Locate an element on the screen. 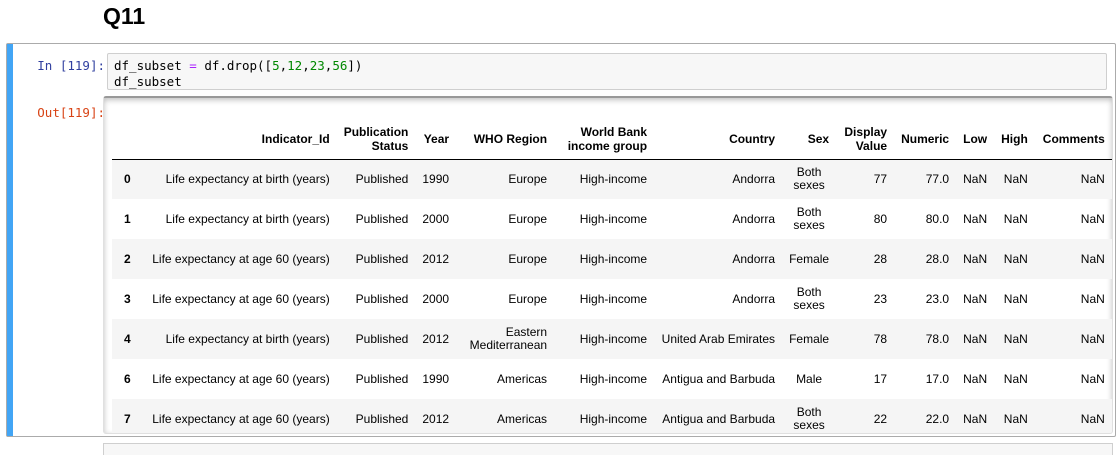 The height and width of the screenshot is (455, 1120). table-cell: 80.0 is located at coordinates (937, 218).